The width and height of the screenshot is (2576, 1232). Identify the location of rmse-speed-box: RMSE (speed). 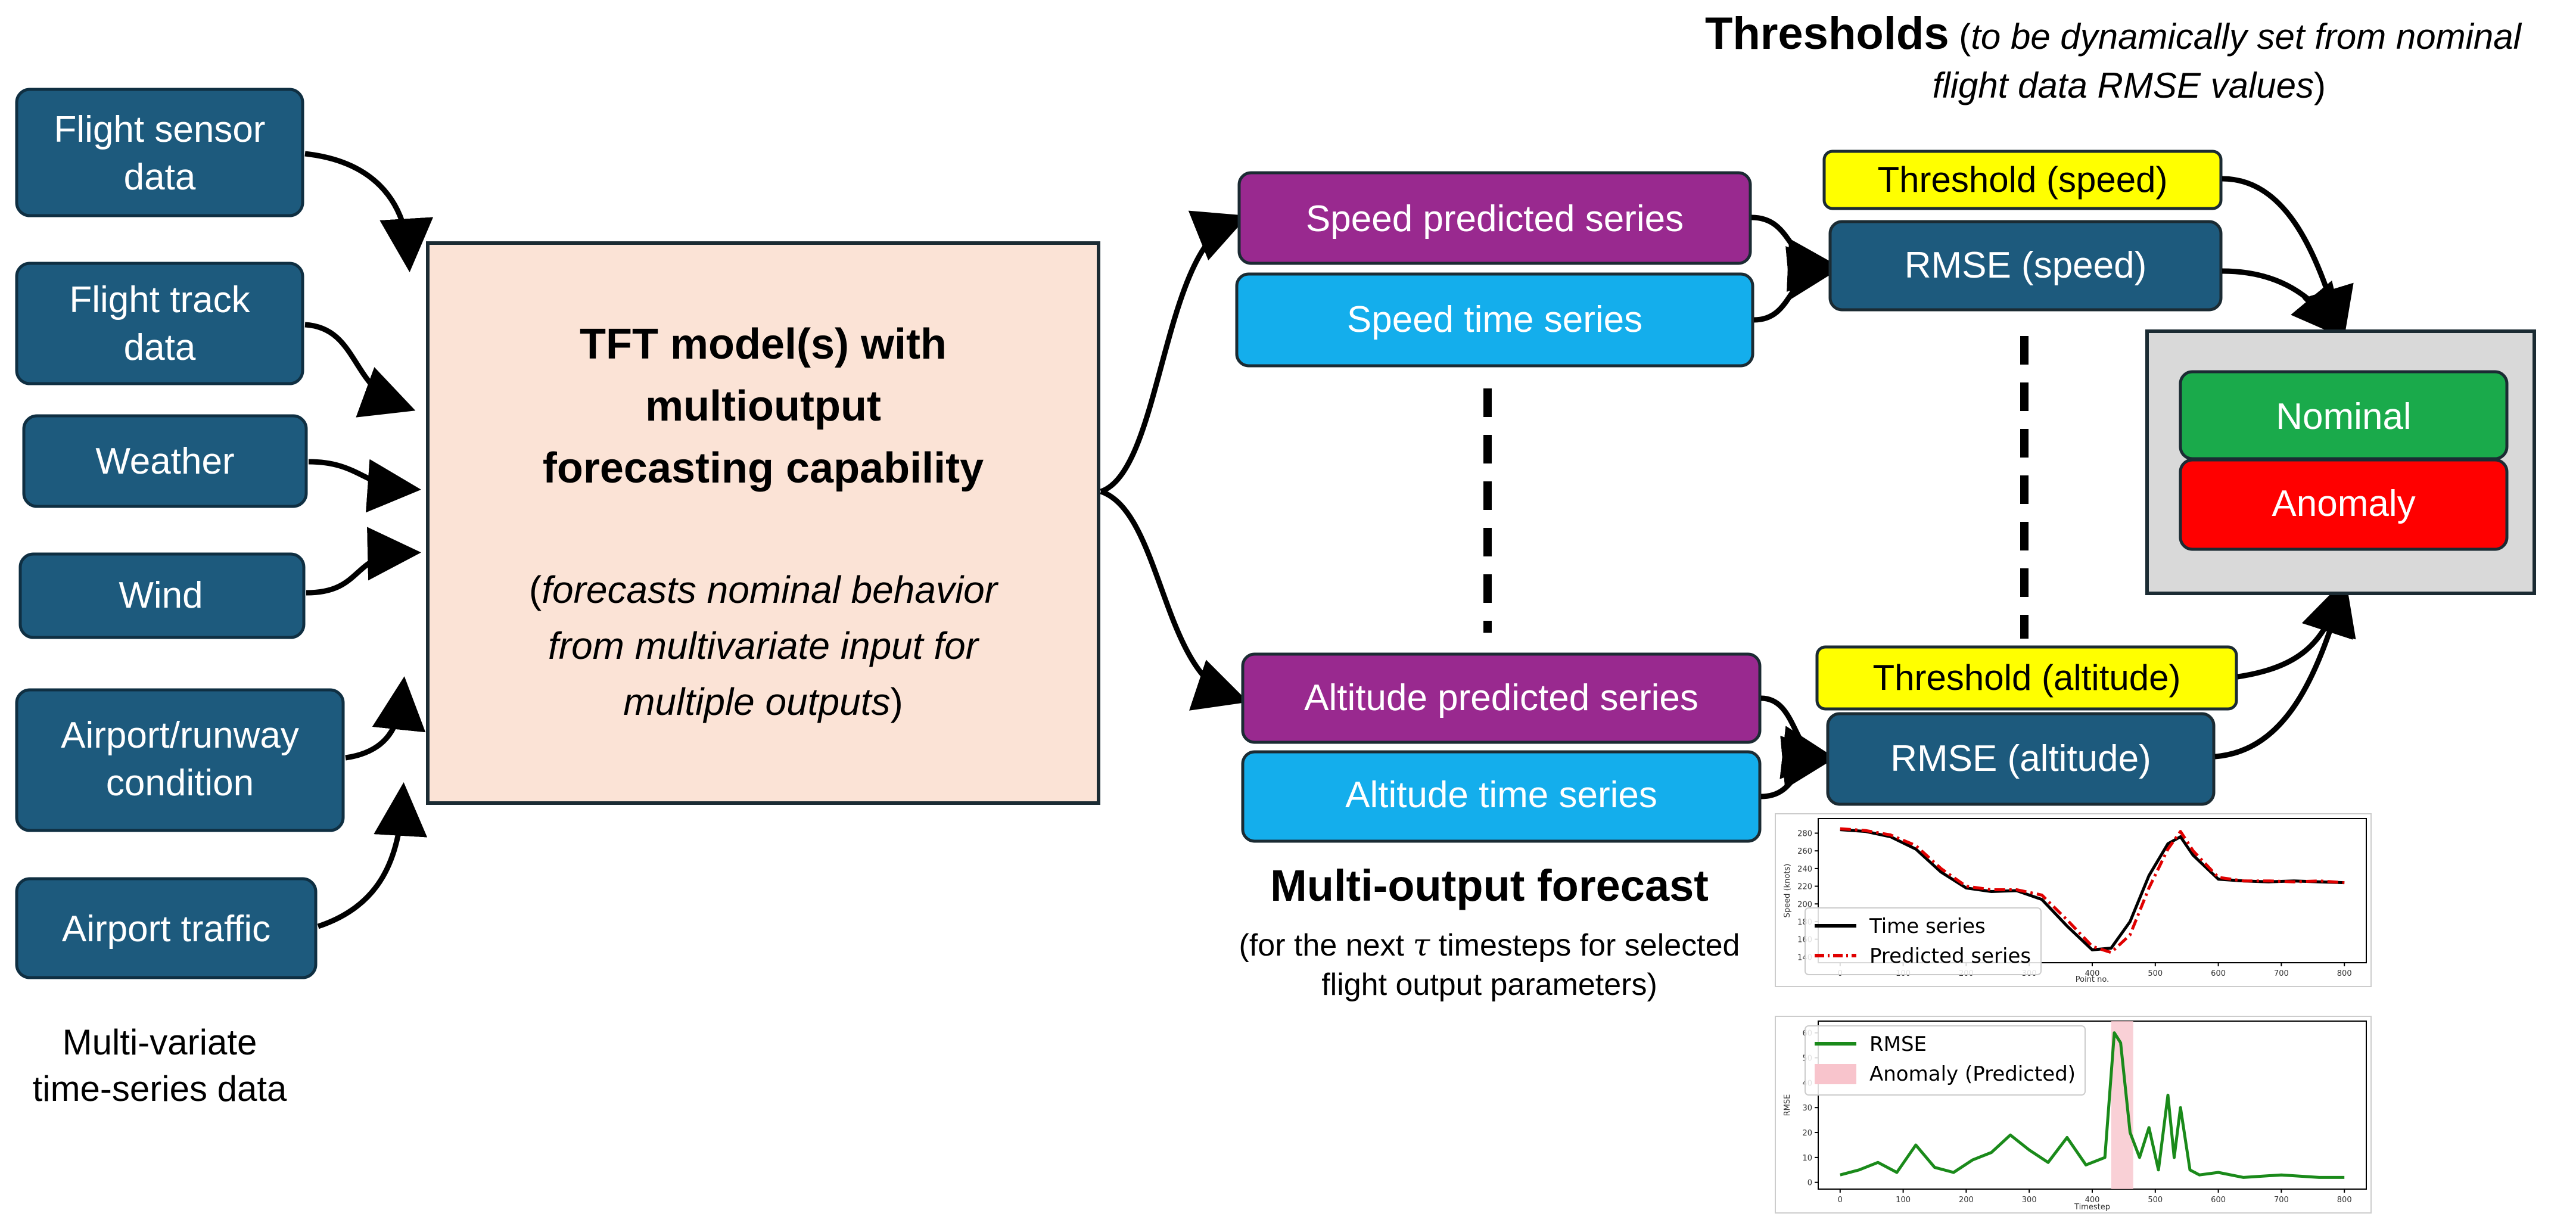
(2025, 266).